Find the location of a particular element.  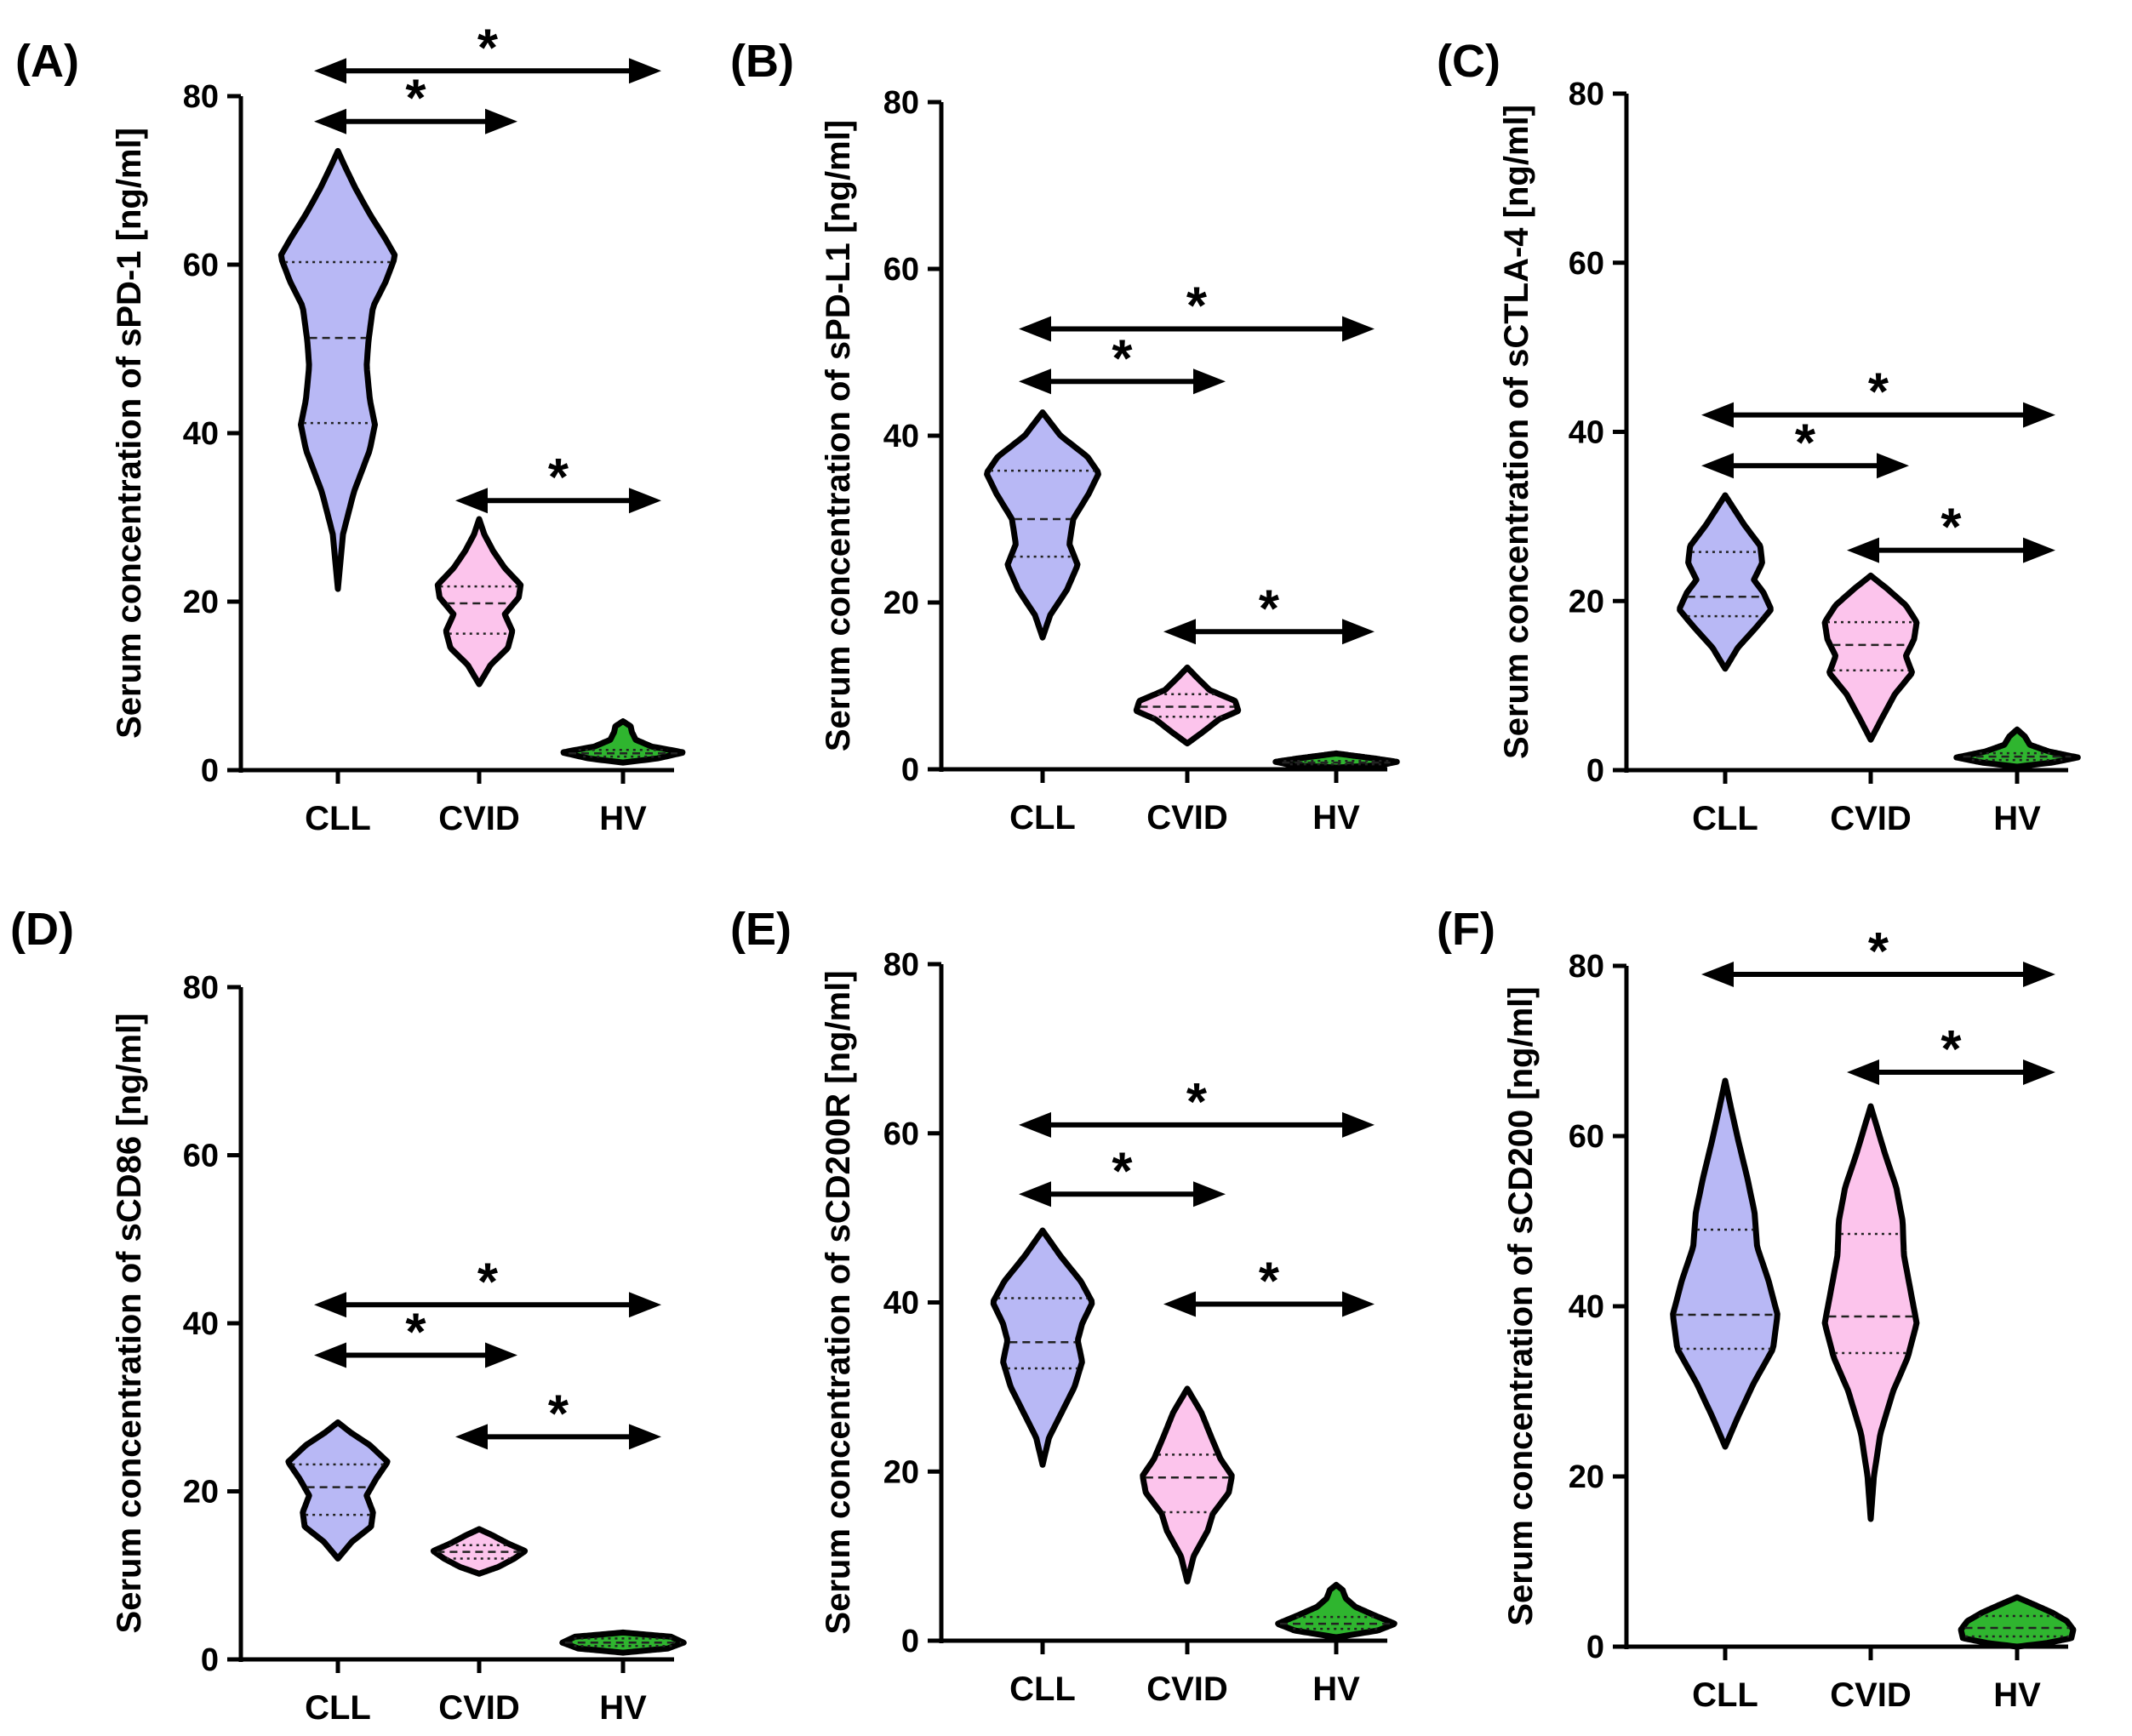

panel-label: (F) is located at coordinates (1466, 929).